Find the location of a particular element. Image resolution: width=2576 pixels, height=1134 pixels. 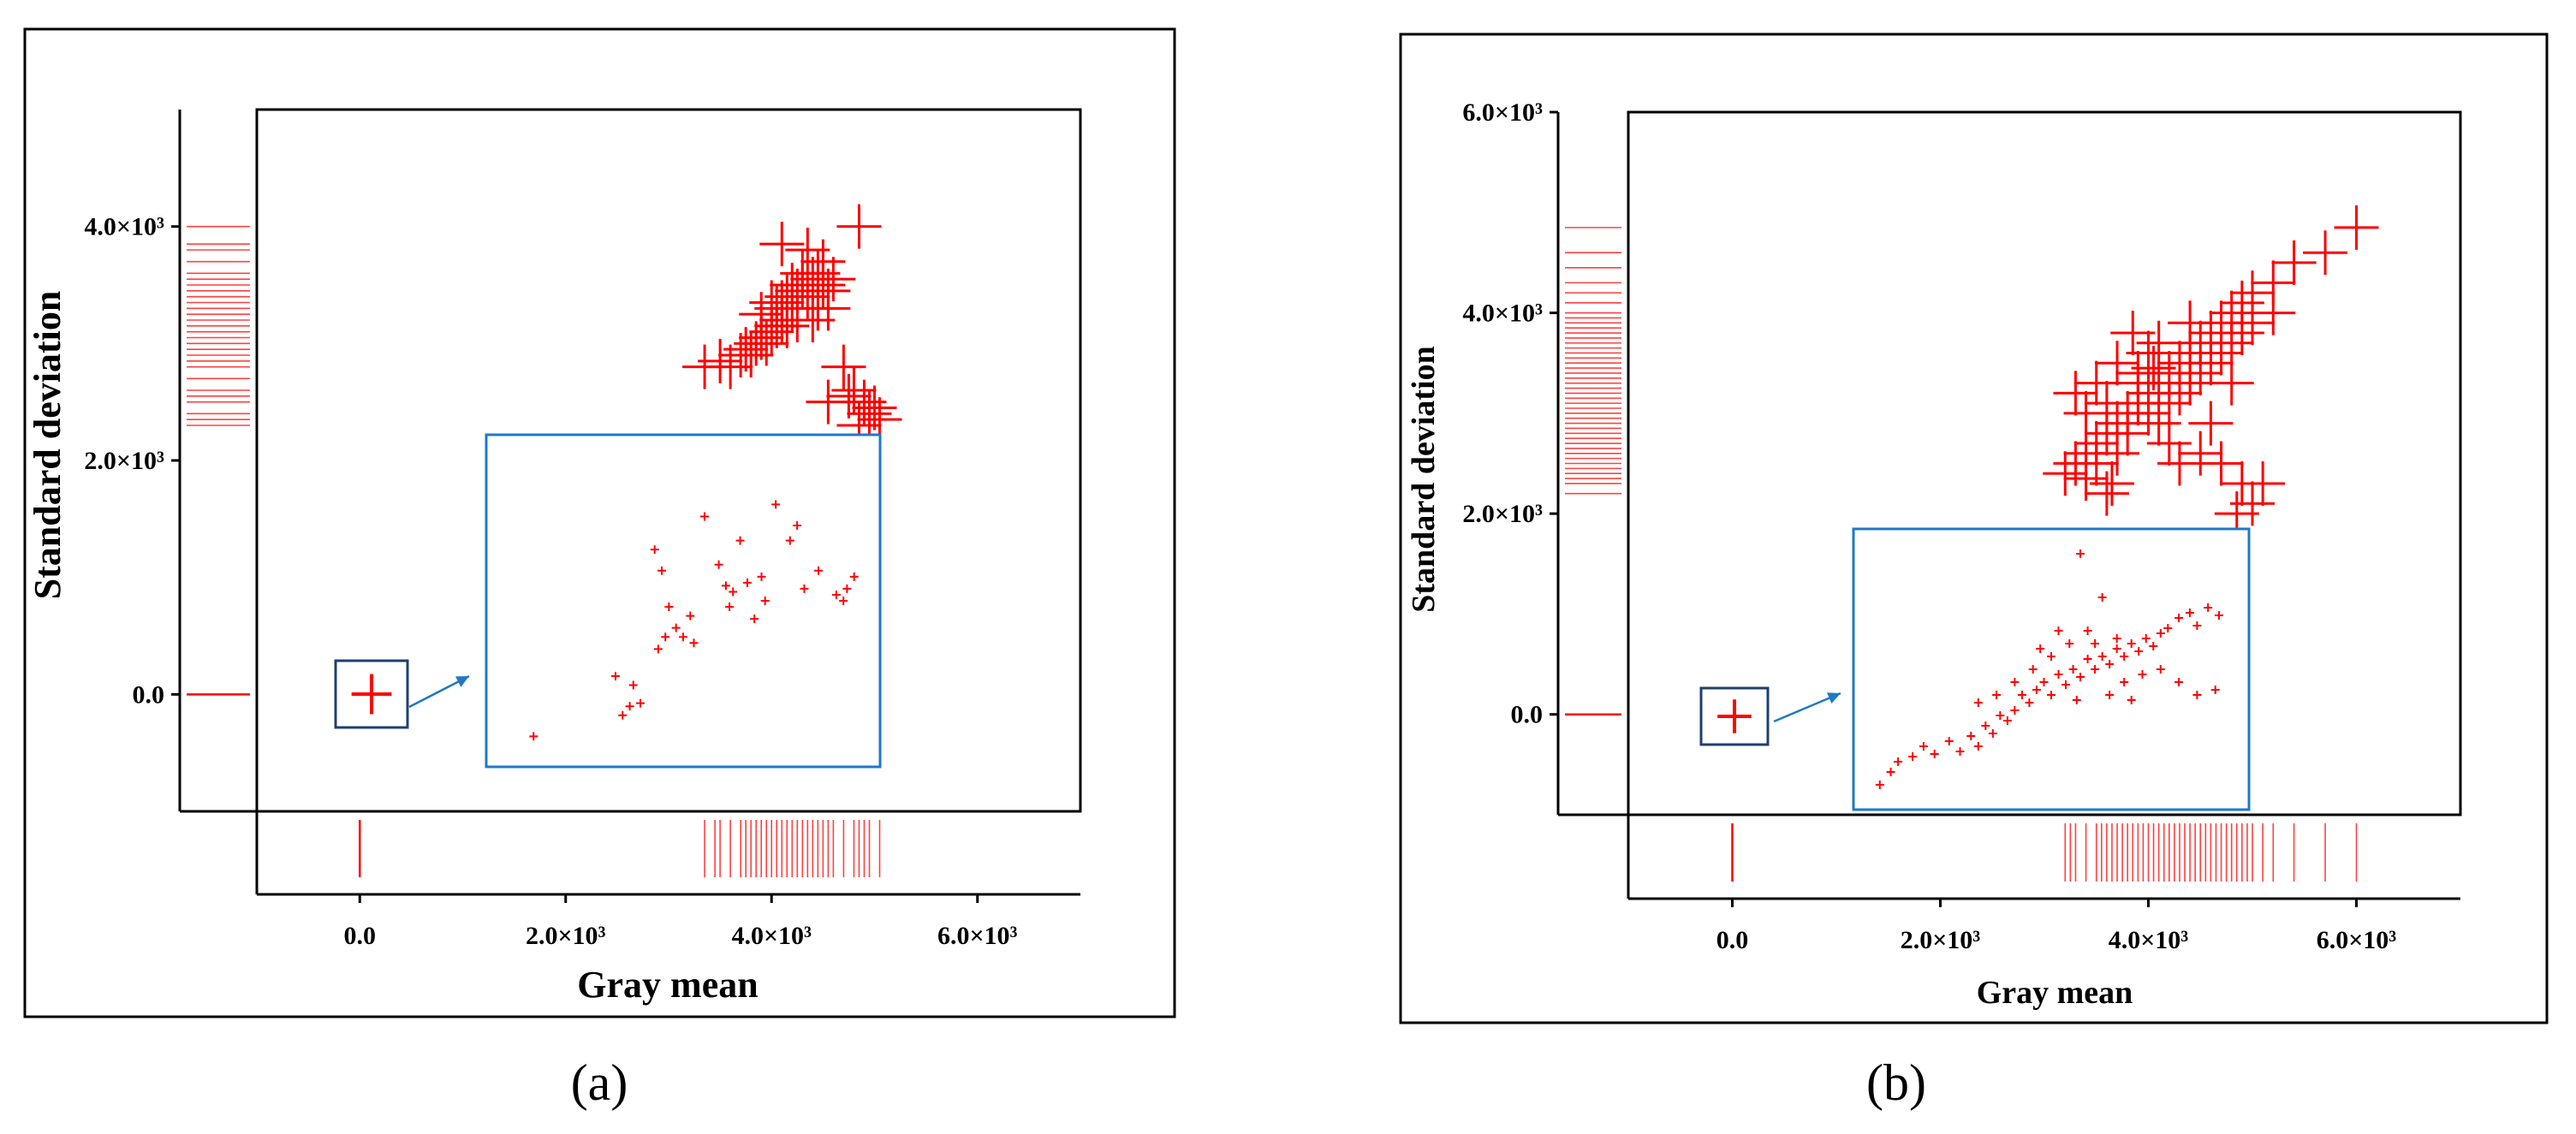

panel-a-x-tick-label: 6.0×10³ is located at coordinates (977, 936).